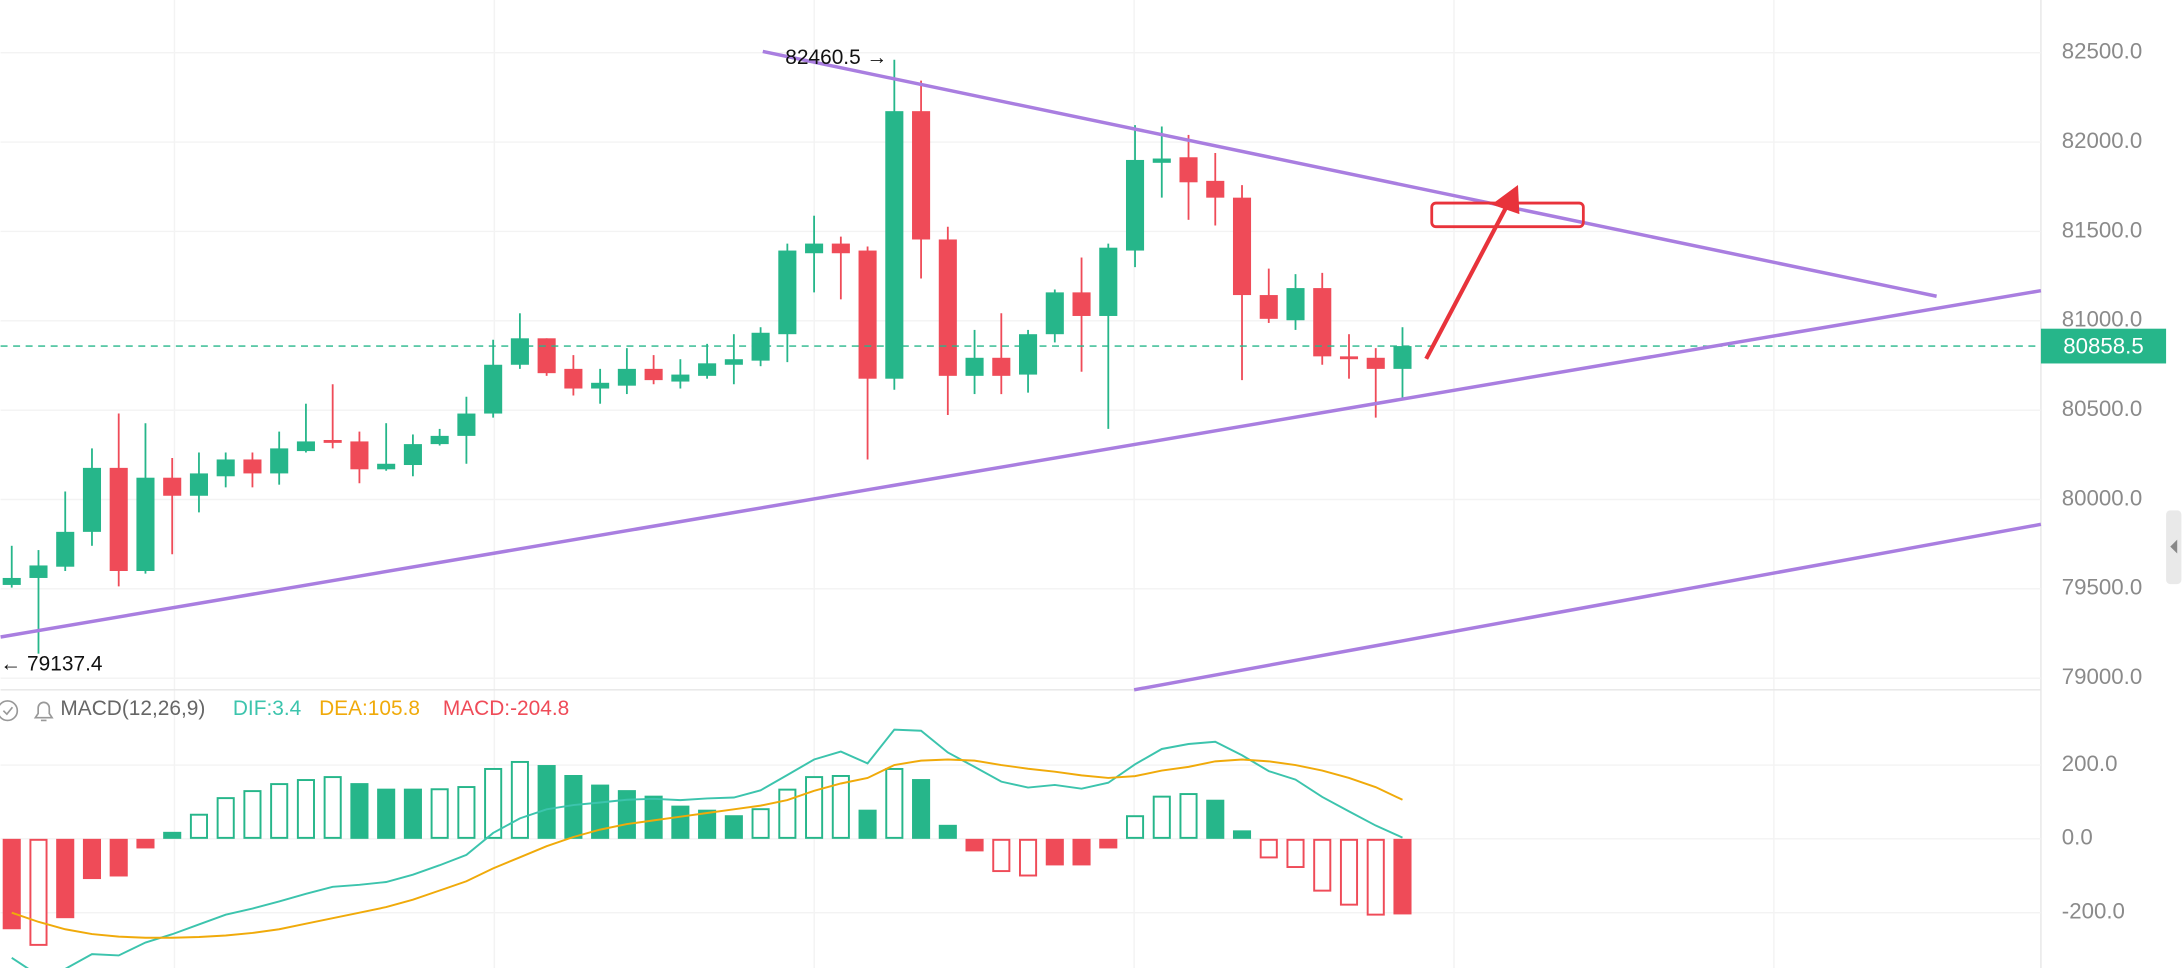 Image resolution: width=2182 pixels, height=968 pixels. I want to click on y-tick-label: 80500.0, so click(2102, 408).